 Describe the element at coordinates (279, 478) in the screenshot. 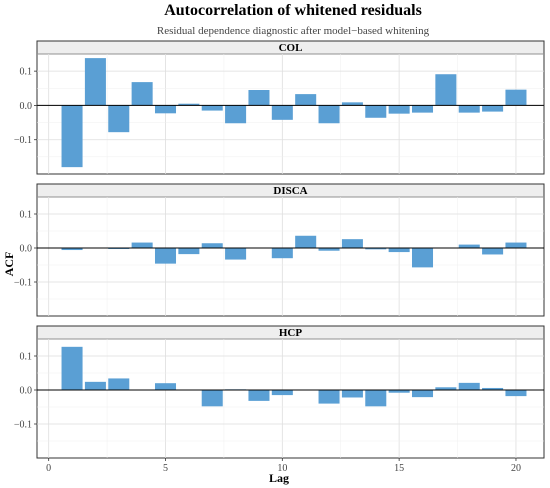

I see `x-axis-title: Lag` at that location.